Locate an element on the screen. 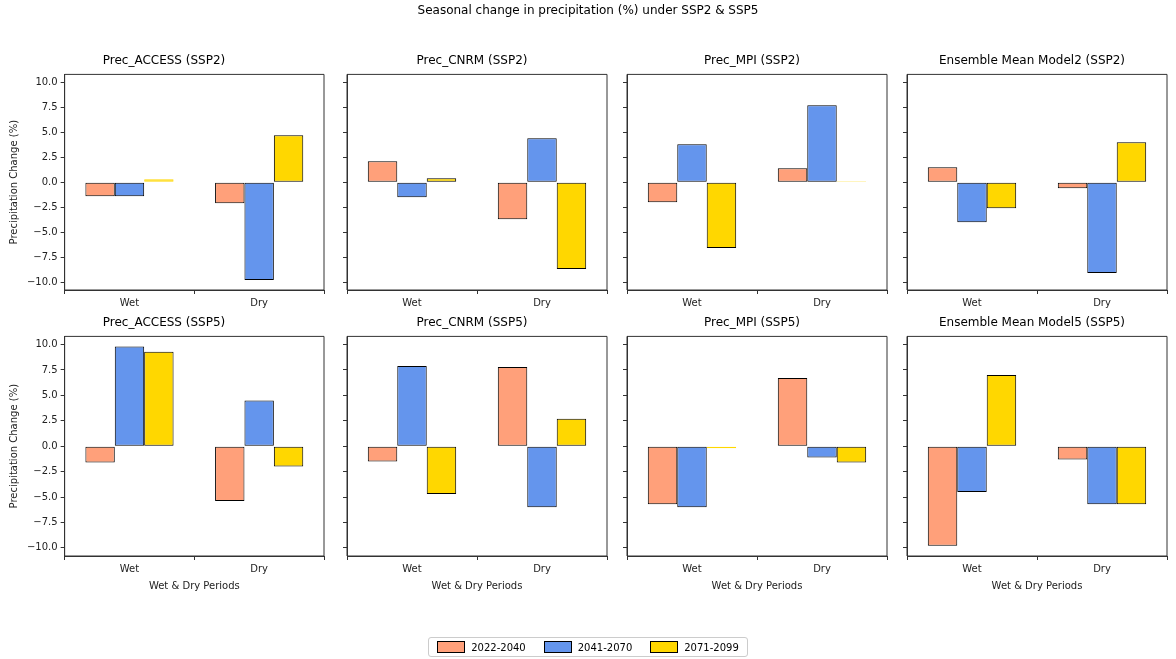 The height and width of the screenshot is (659, 1176). chart-title: Prec_MPI (SSP5) is located at coordinates (752, 322).